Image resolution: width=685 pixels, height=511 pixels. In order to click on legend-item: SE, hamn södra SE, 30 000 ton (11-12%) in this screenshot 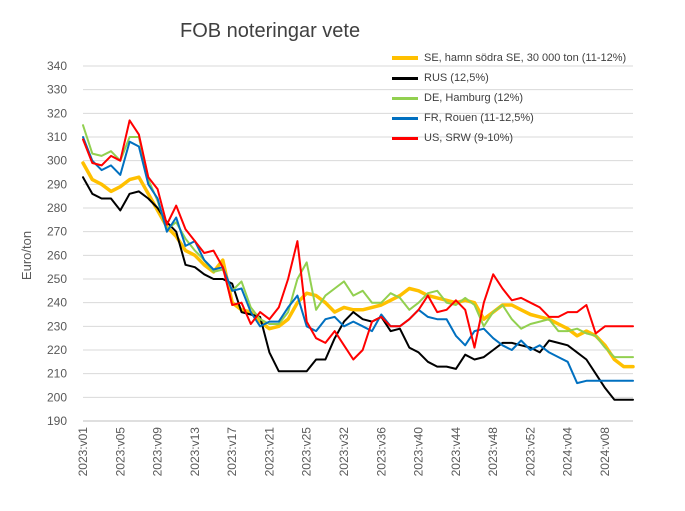, I will do `click(509, 58)`.